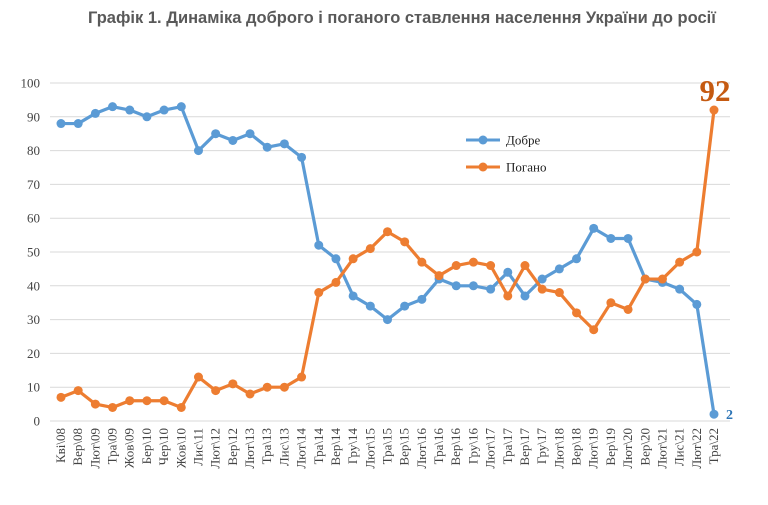  What do you see at coordinates (483, 167) in the screenshot?
I see `legend-marker` at bounding box center [483, 167].